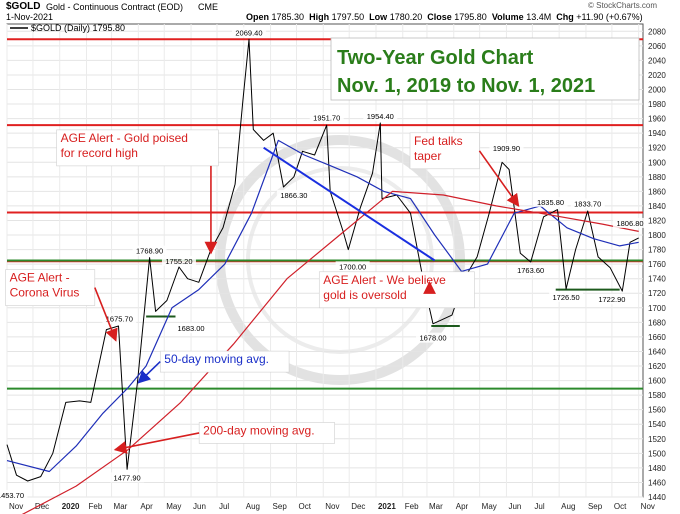 This screenshot has width=680, height=514. What do you see at coordinates (514, 506) in the screenshot?
I see `x-tick-label: Jun` at bounding box center [514, 506].